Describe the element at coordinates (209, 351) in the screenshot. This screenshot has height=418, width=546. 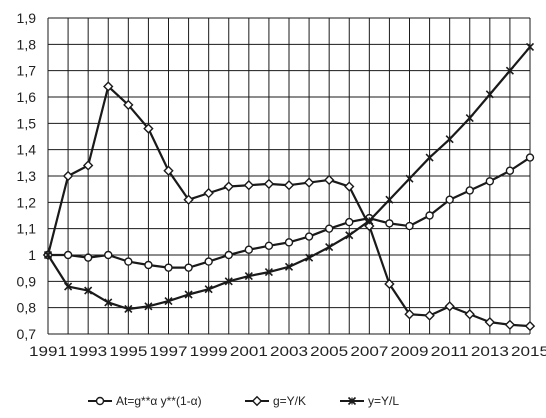
I see `x-tick-label: 1999` at that location.